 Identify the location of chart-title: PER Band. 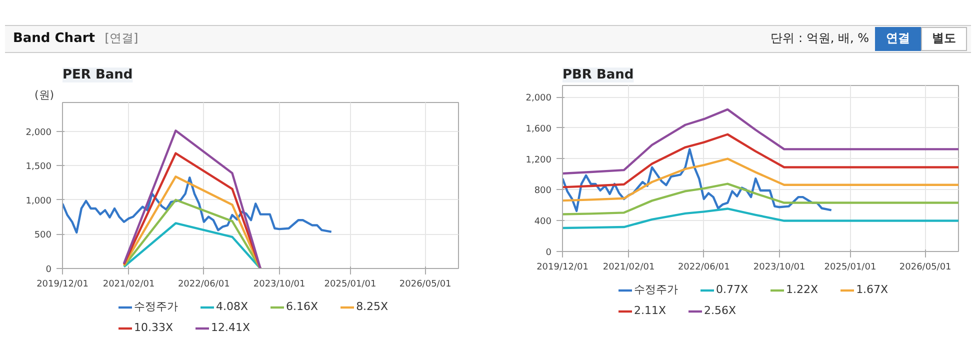
(97, 75).